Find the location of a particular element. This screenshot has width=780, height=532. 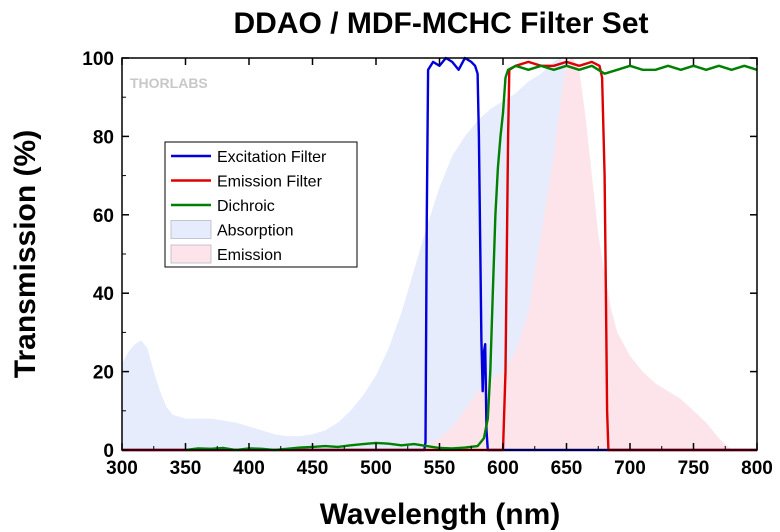

y-tick-label: 40 is located at coordinates (103, 294).